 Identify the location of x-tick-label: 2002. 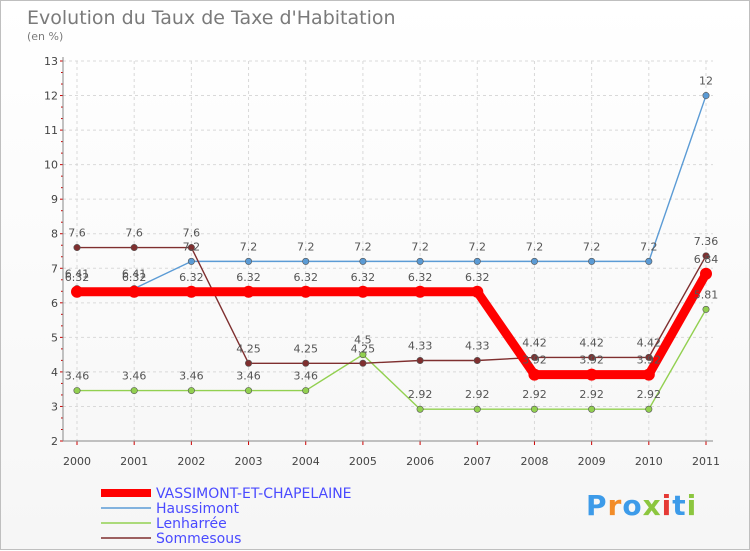
(191, 461).